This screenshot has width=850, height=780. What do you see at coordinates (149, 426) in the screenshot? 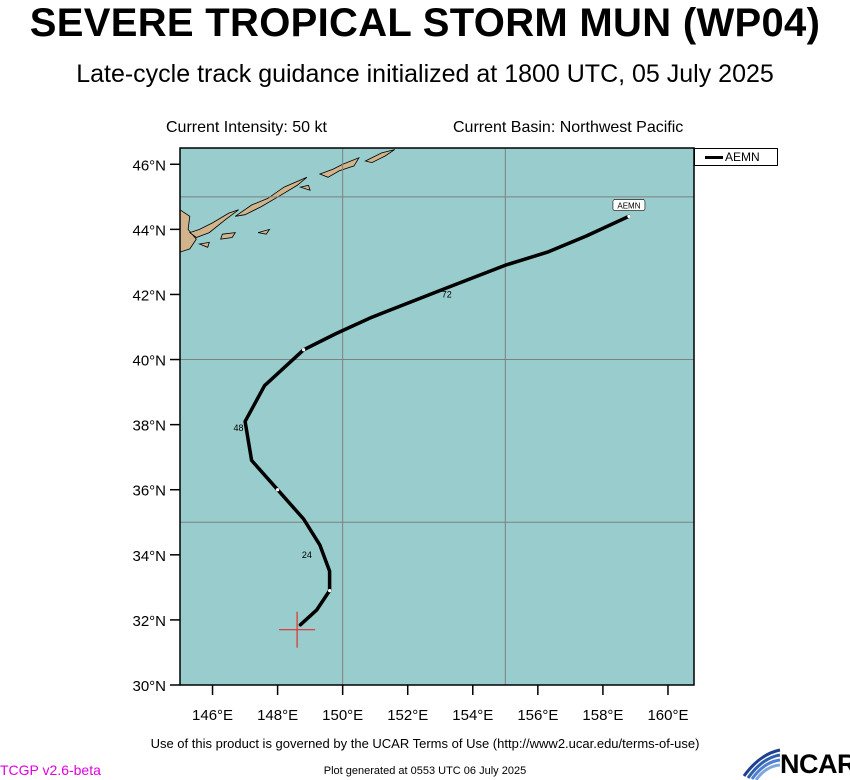
I see `lat-tick-label: 38°N` at bounding box center [149, 426].